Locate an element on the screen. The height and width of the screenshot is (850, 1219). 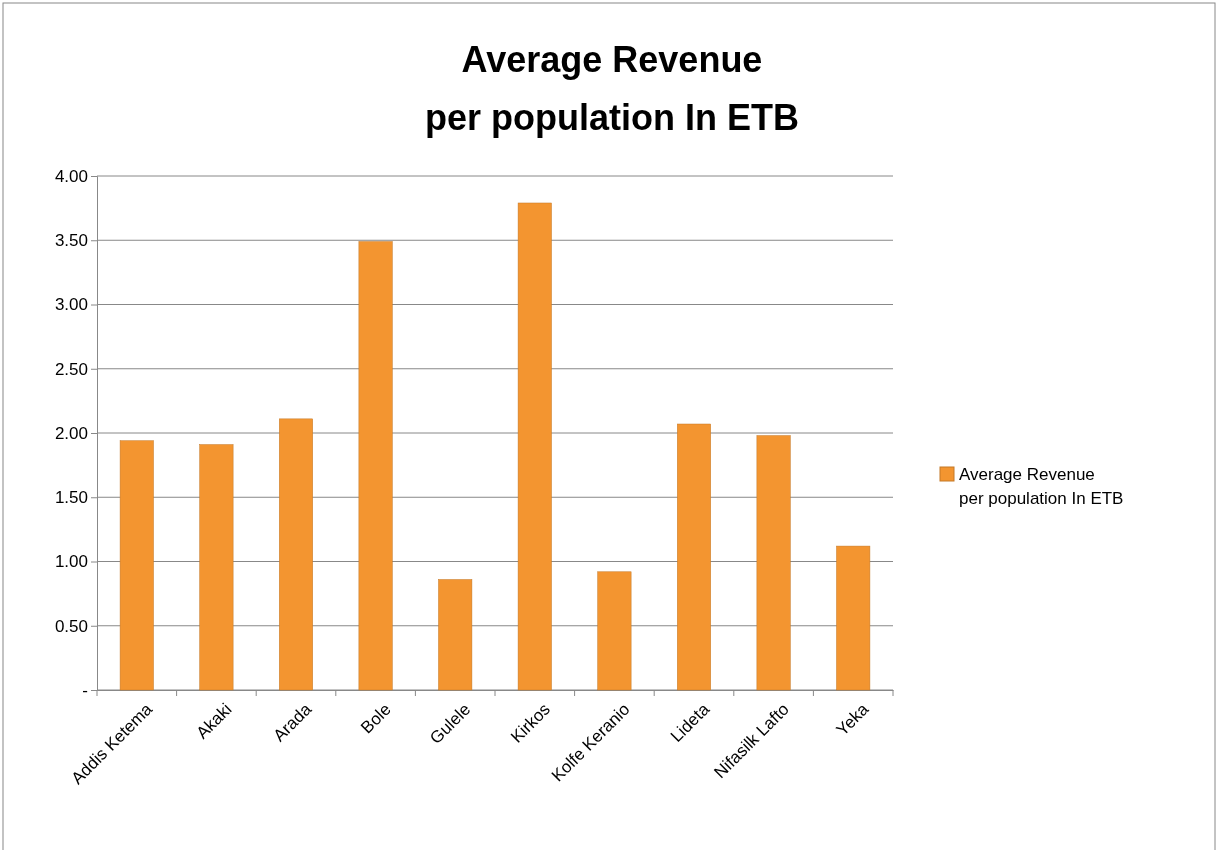
y-tick-label: 3.00 is located at coordinates (71, 305).